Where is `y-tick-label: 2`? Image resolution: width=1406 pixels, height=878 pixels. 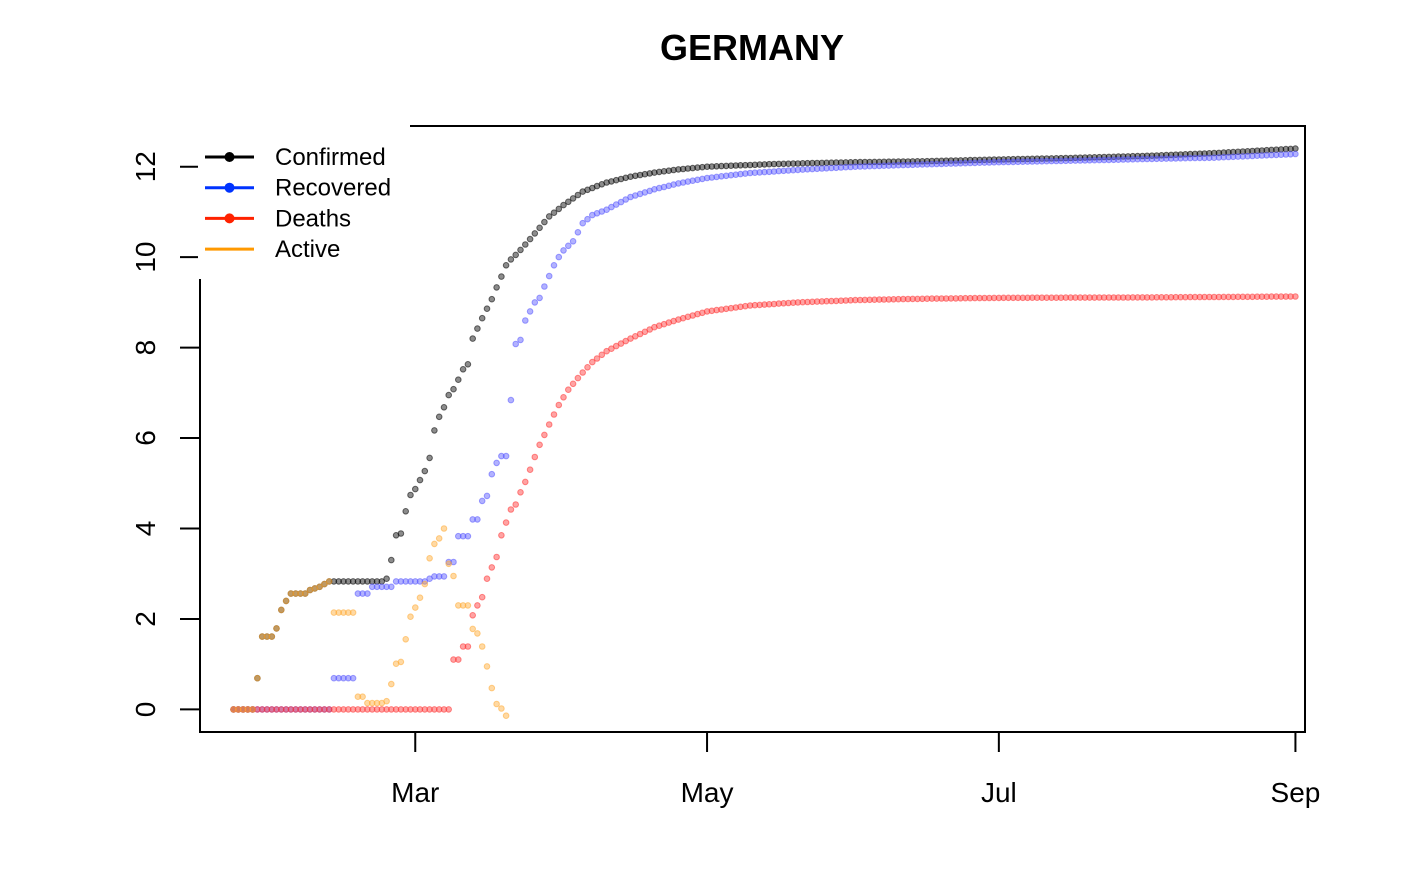 y-tick-label: 2 is located at coordinates (145, 619).